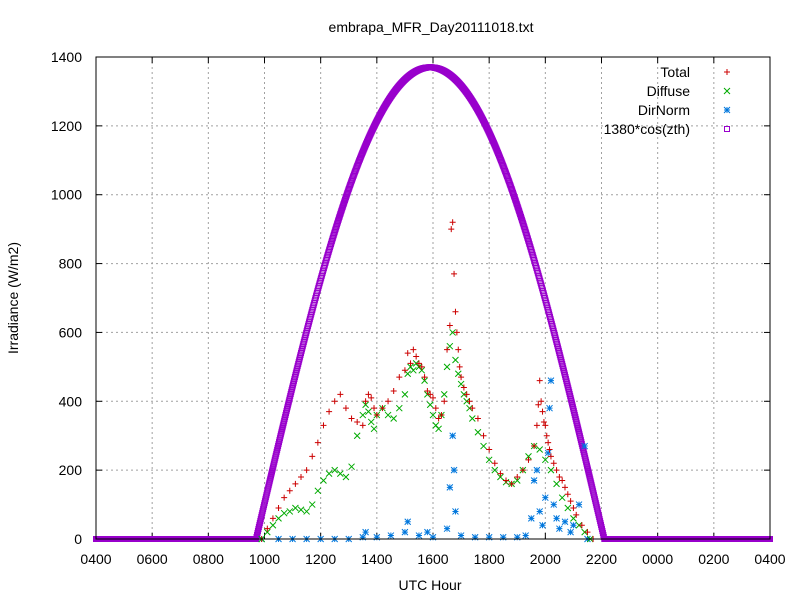 The height and width of the screenshot is (600, 800). Describe the element at coordinates (71, 264) in the screenshot. I see `y-tick-label: 800` at that location.